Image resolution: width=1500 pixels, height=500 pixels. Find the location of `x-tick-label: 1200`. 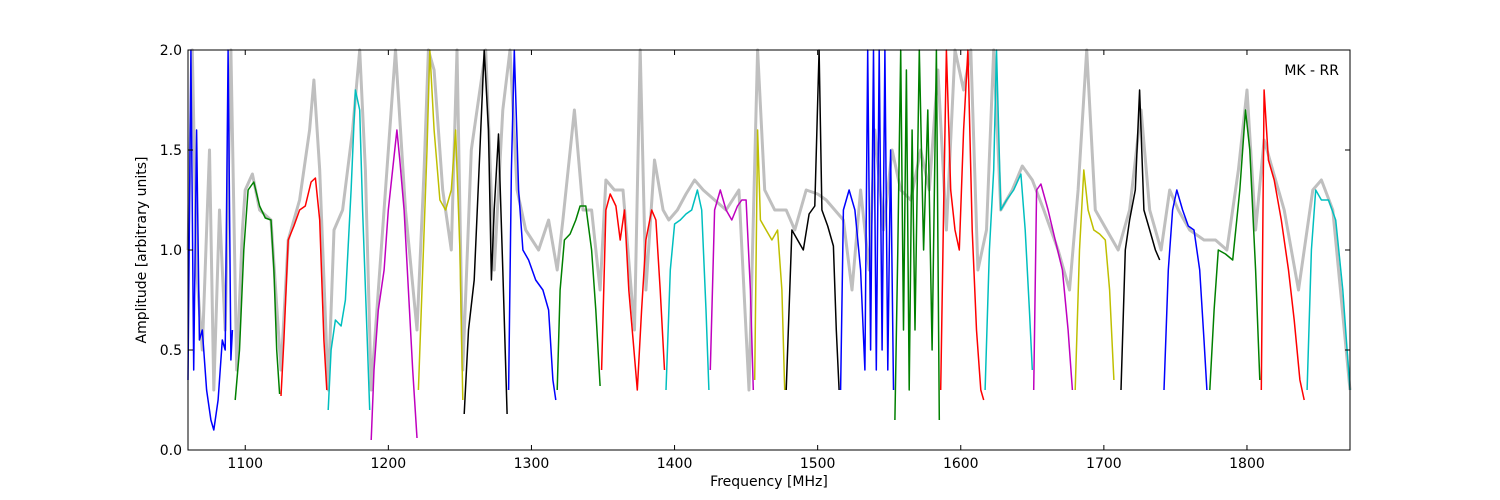

x-tick-label: 1200 is located at coordinates (389, 464).